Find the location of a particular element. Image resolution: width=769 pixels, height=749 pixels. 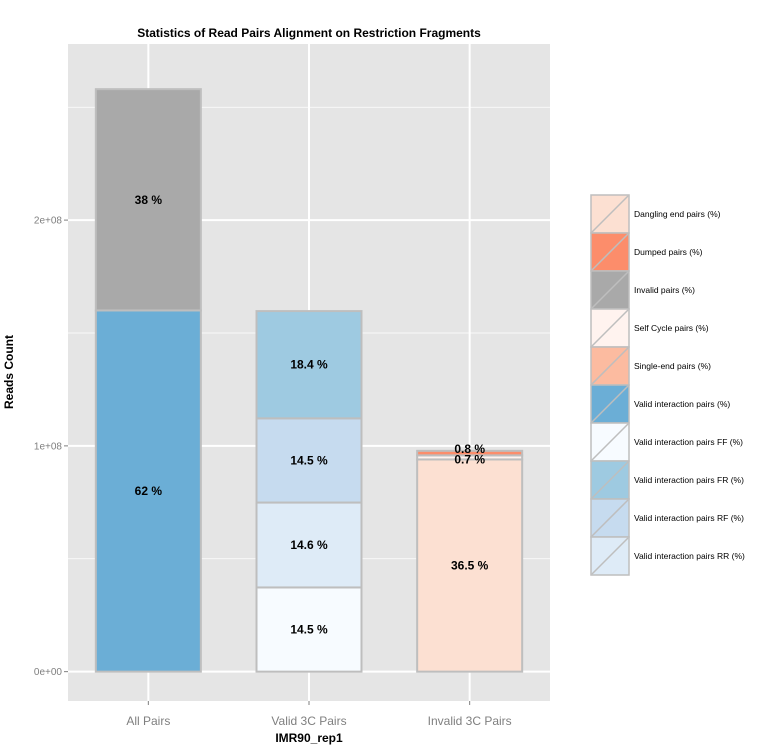

legend-label: Valid interaction pairs FF (%) is located at coordinates (688, 442).